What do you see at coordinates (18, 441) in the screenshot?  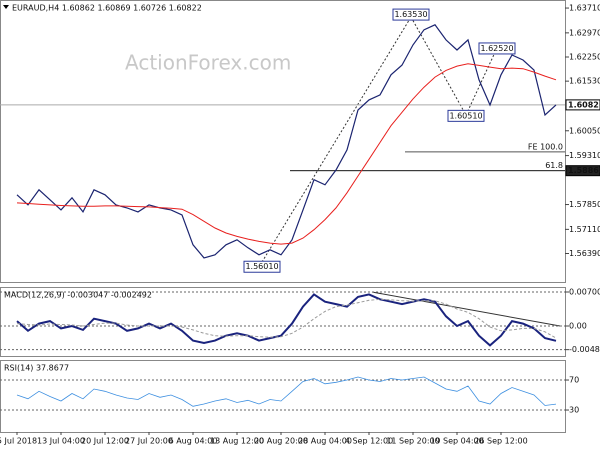 I see `x-tick-label: 5 Jul 2018` at bounding box center [18, 441].